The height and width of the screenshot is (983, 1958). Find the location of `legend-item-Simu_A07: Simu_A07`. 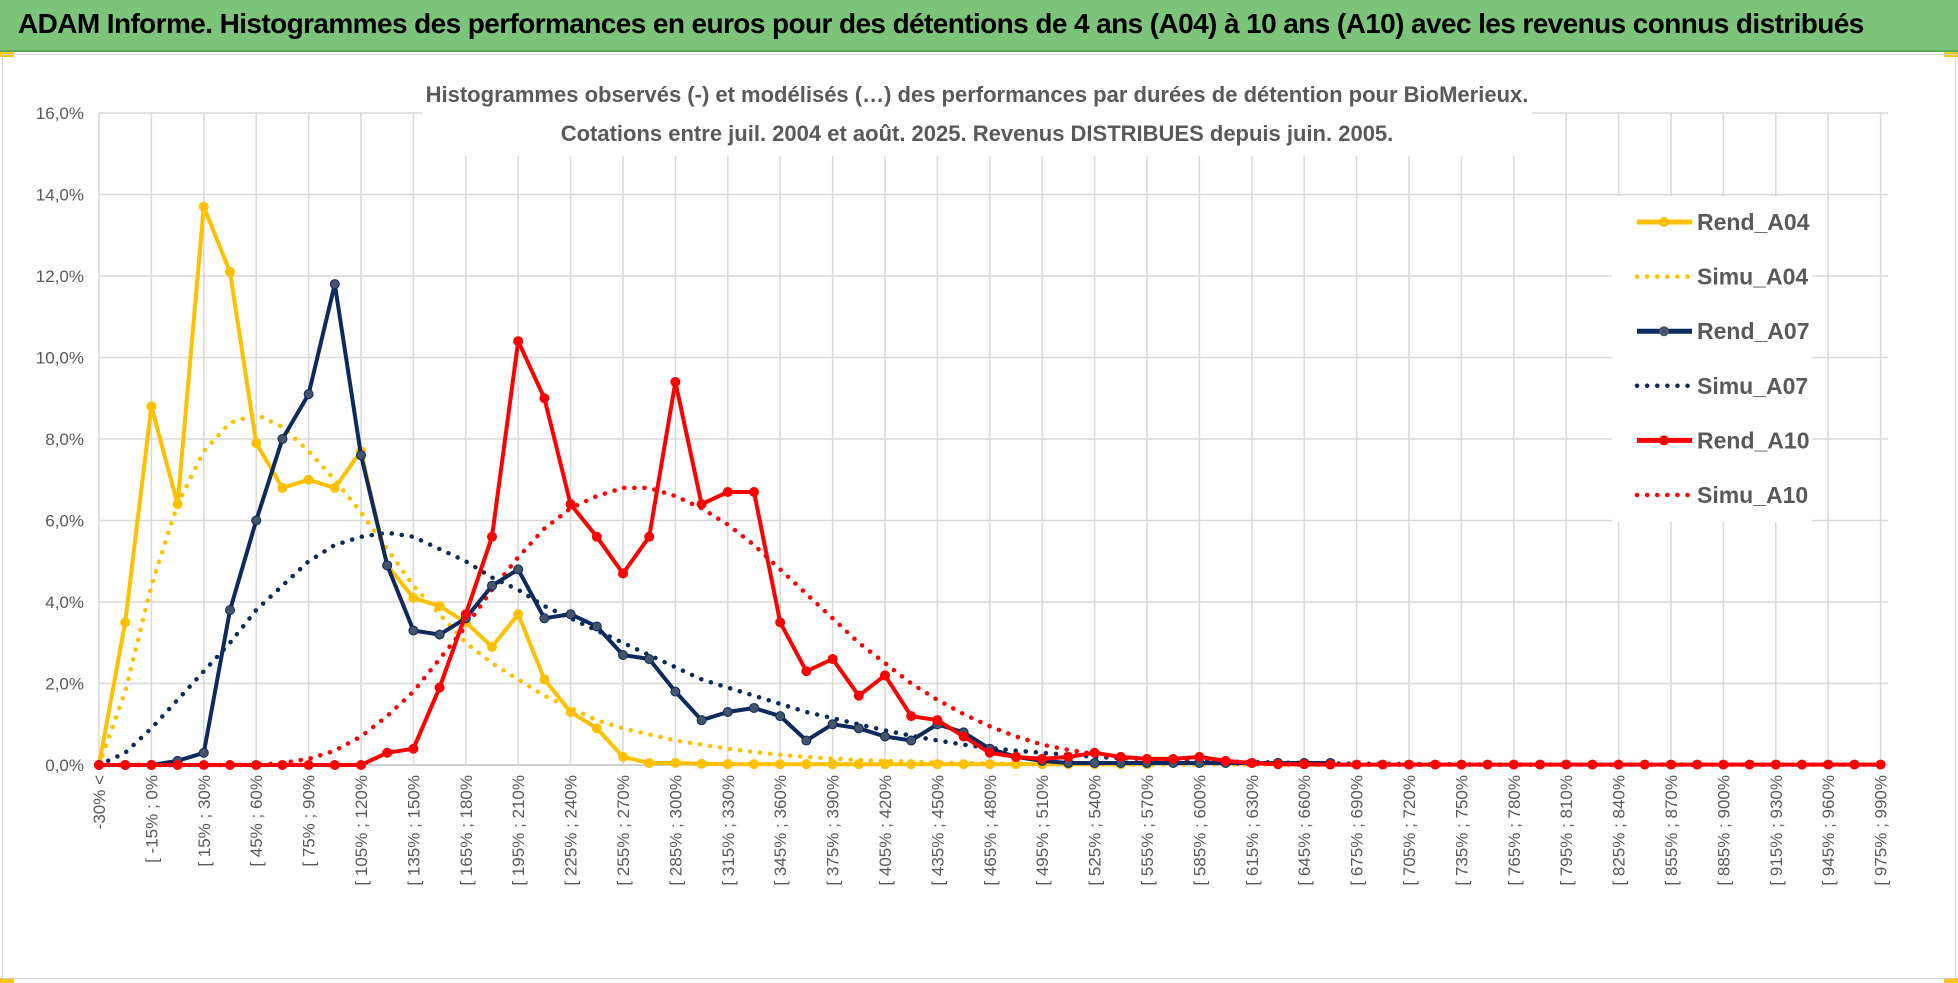

legend-item-Simu_A07: Simu_A07 is located at coordinates (1721, 386).